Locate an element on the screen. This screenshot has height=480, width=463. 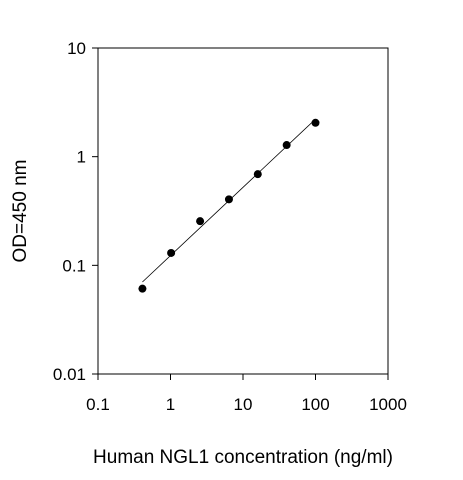
y-axis-ticks: 0.01 0.1 1 10 is located at coordinates (75, 211).